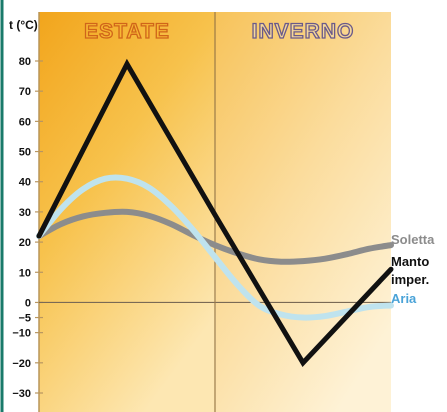  I want to click on y-tick-label: 0, so click(28, 303).